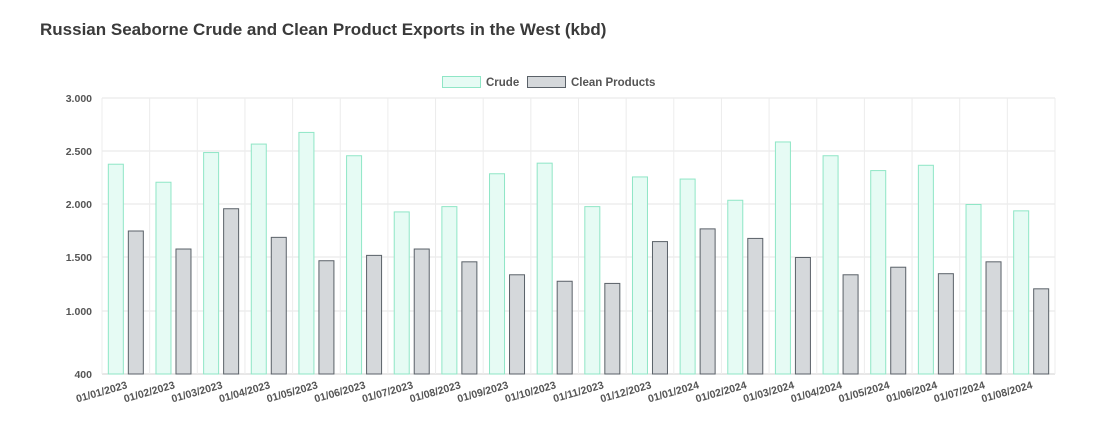 The height and width of the screenshot is (442, 1101). What do you see at coordinates (817, 392) in the screenshot?
I see `x-tick-label: 01/04/2024` at bounding box center [817, 392].